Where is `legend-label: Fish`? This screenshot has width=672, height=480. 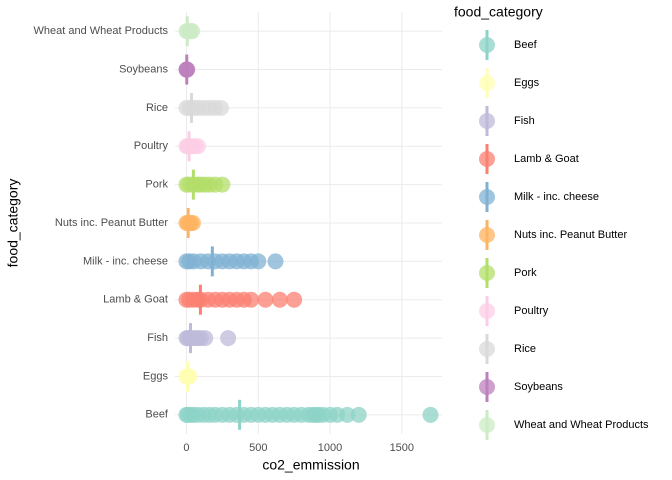
legend-label: Fish is located at coordinates (524, 121).